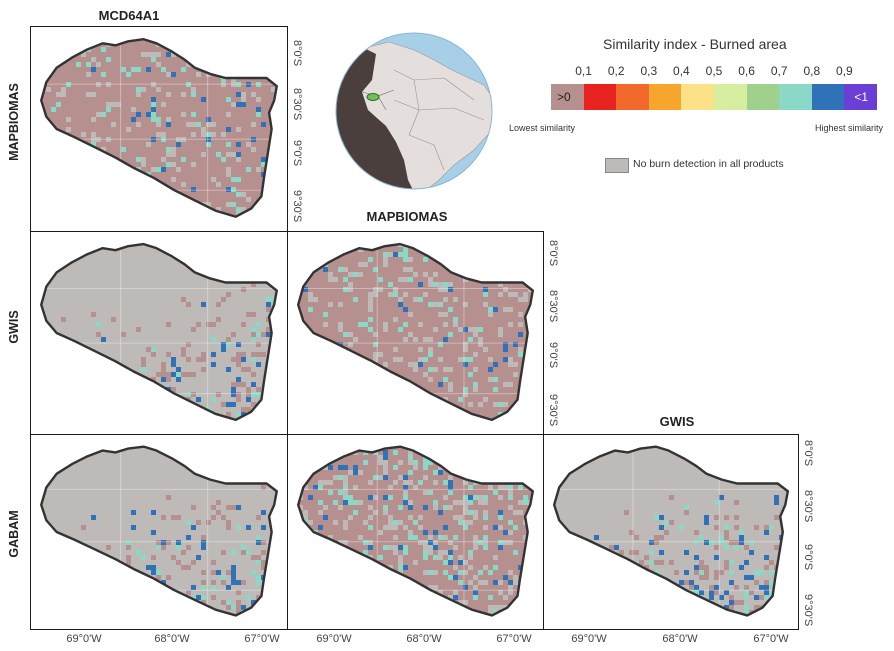 The image size is (894, 651). What do you see at coordinates (129, 15) in the screenshot?
I see `column-title-mcd64a1: MCD64A1` at bounding box center [129, 15].